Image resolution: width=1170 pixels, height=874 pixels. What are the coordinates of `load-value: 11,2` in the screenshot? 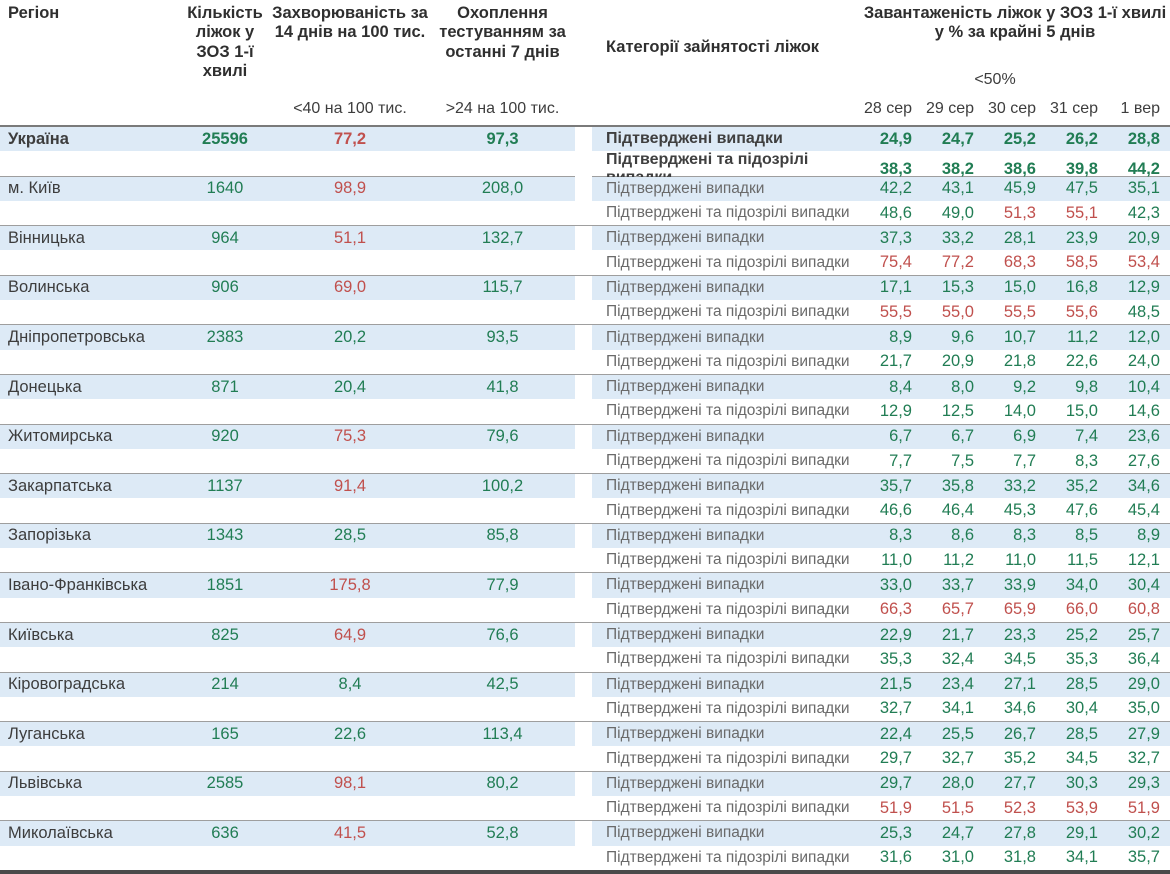 It's located at (958, 559).